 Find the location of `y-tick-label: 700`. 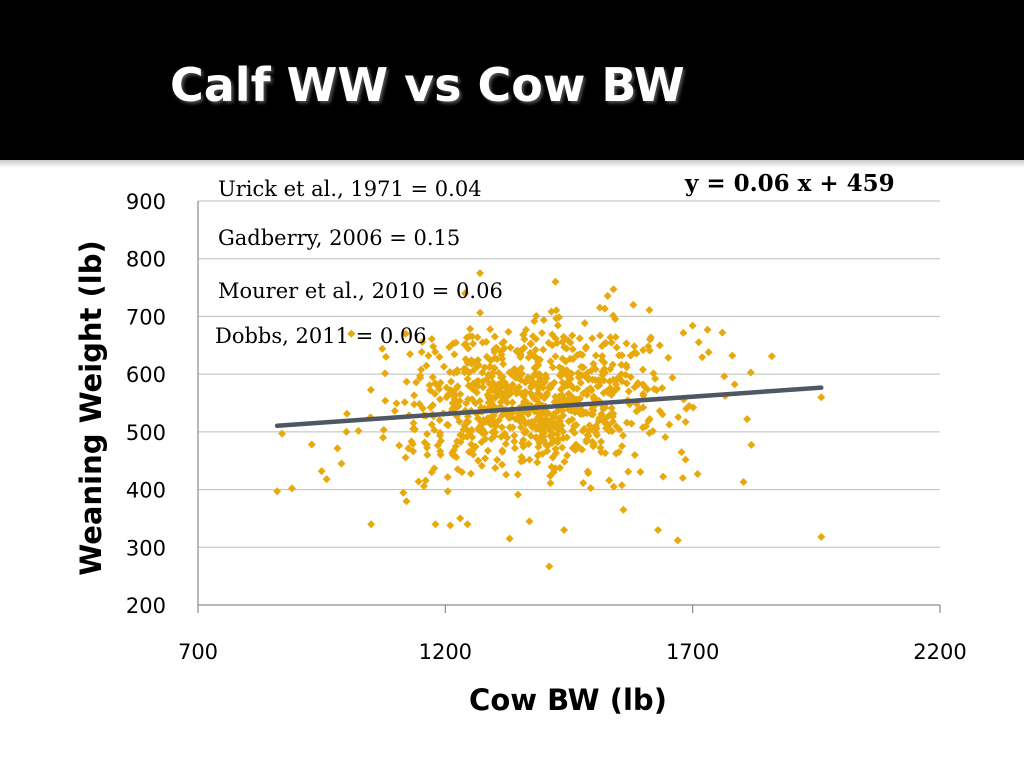

y-tick-label: 700 is located at coordinates (146, 317).